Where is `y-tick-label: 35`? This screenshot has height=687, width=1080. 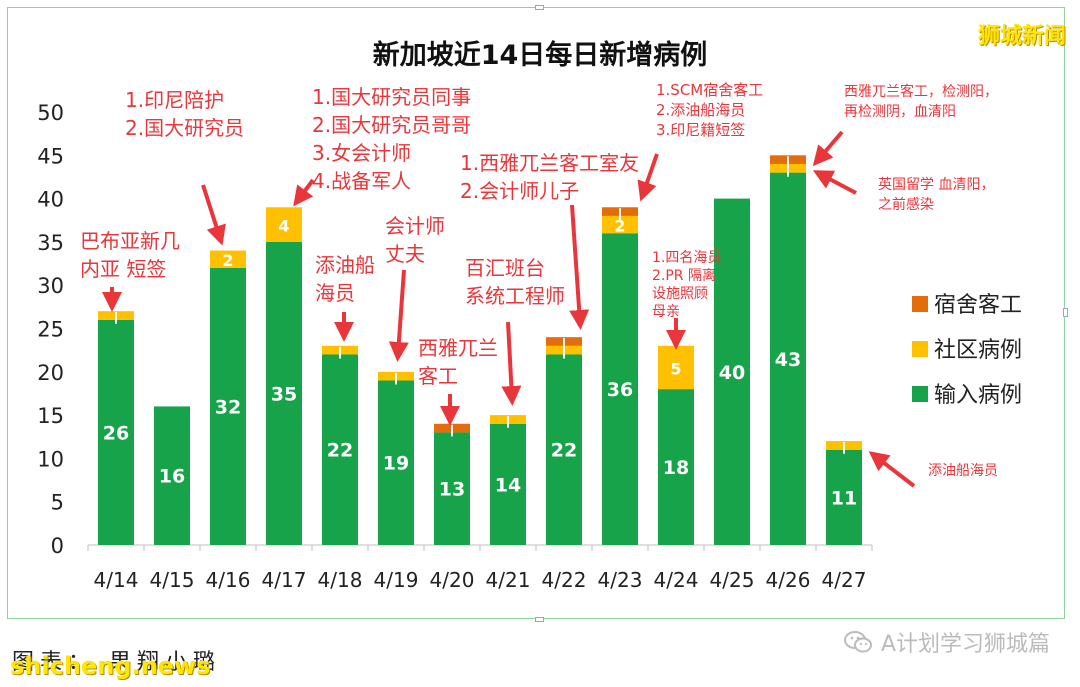
y-tick-label: 35 is located at coordinates (50, 243).